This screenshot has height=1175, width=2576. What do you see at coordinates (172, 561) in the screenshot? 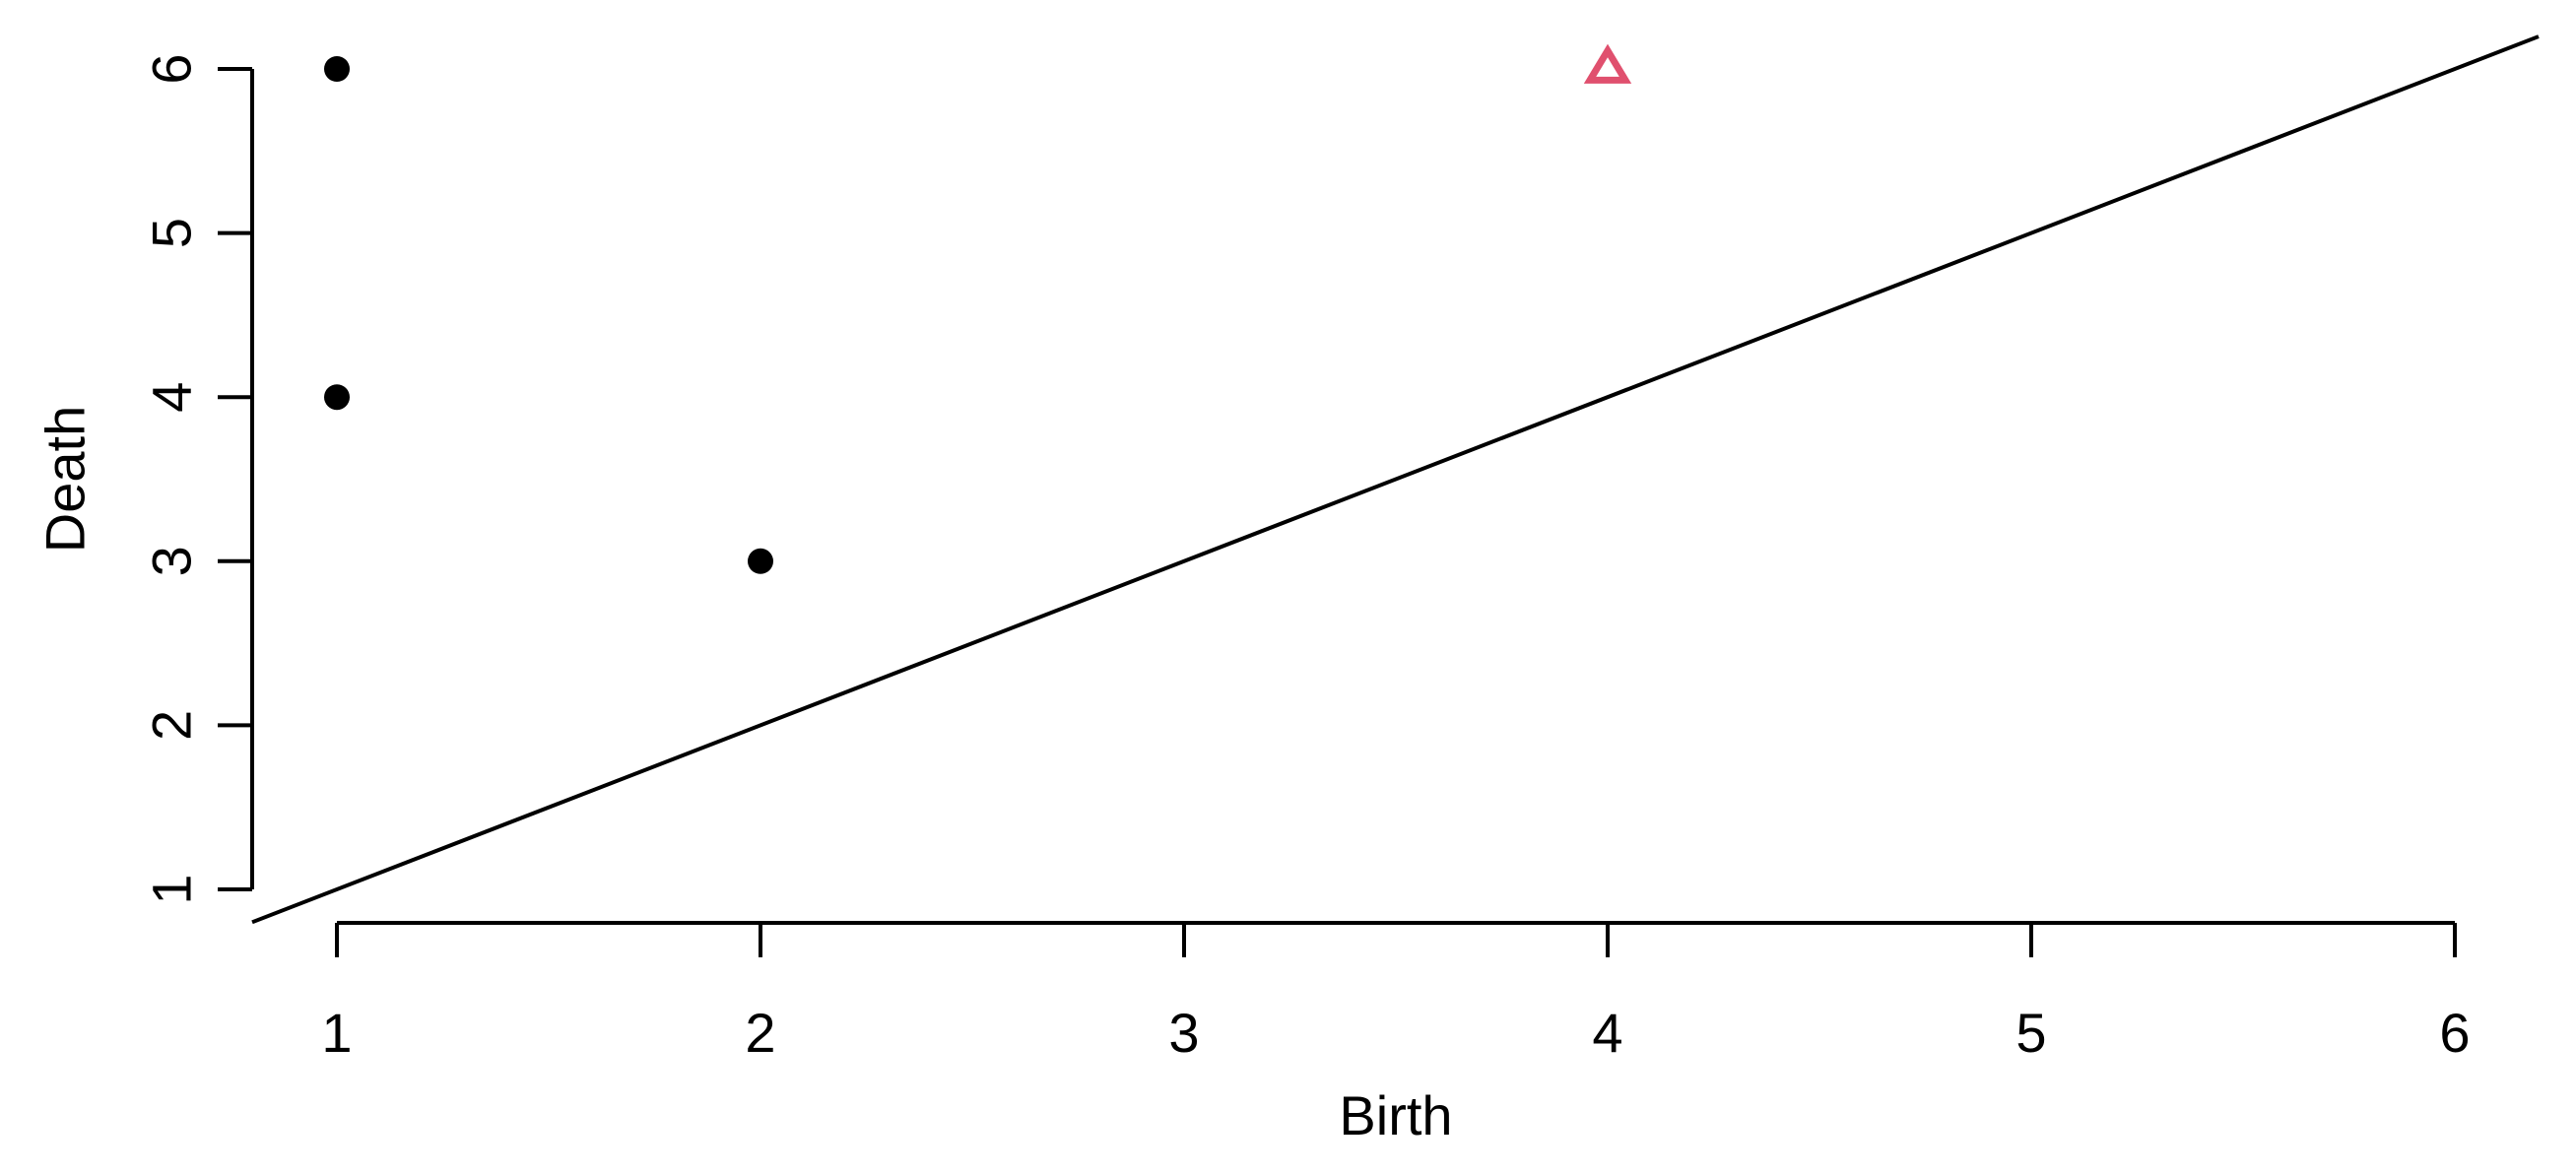
I see `y-tick-label: 3` at bounding box center [172, 561].